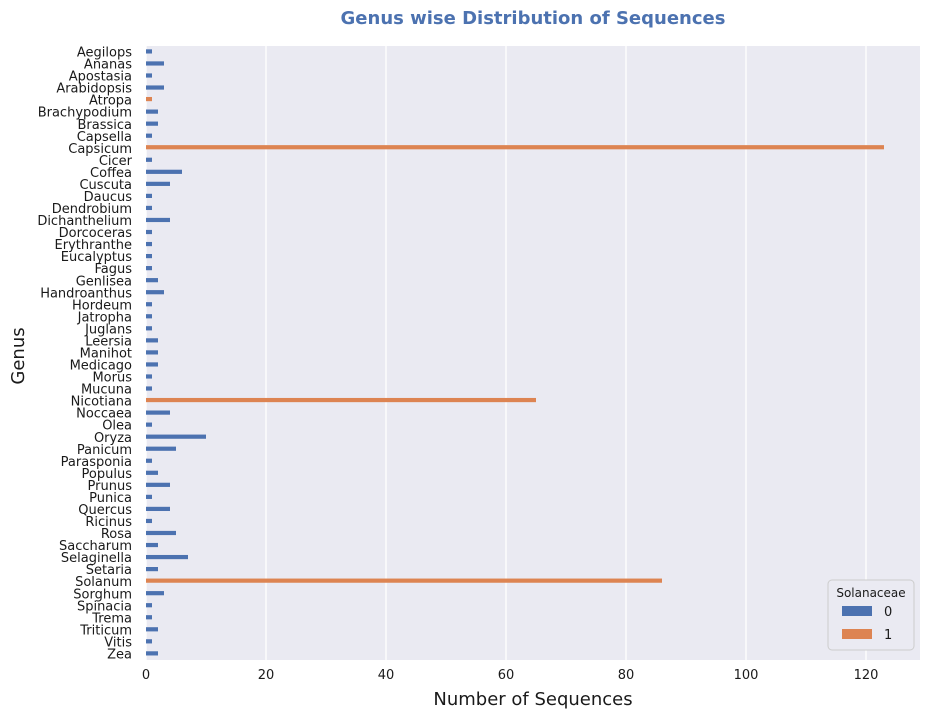  What do you see at coordinates (146, 675) in the screenshot?
I see `x-tick-label: 0` at bounding box center [146, 675].